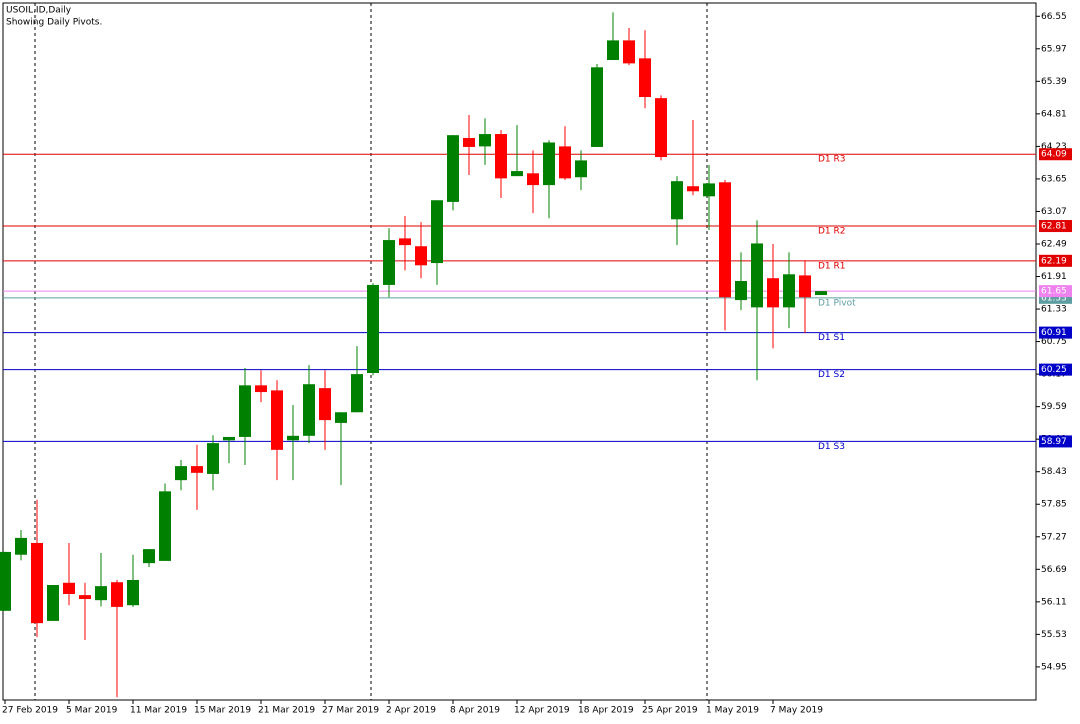  I want to click on y-tick-label: 66.55, so click(1054, 17).